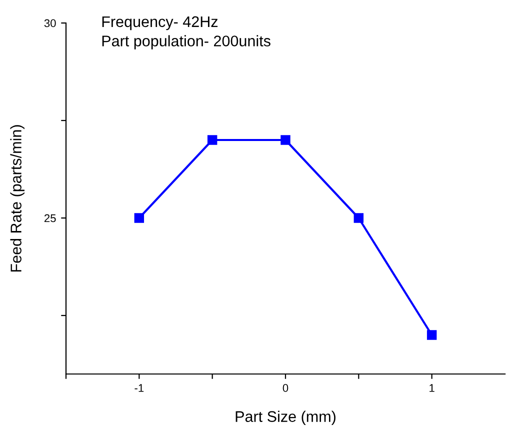 The height and width of the screenshot is (430, 506). I want to click on y-tick-label: 30, so click(50, 23).